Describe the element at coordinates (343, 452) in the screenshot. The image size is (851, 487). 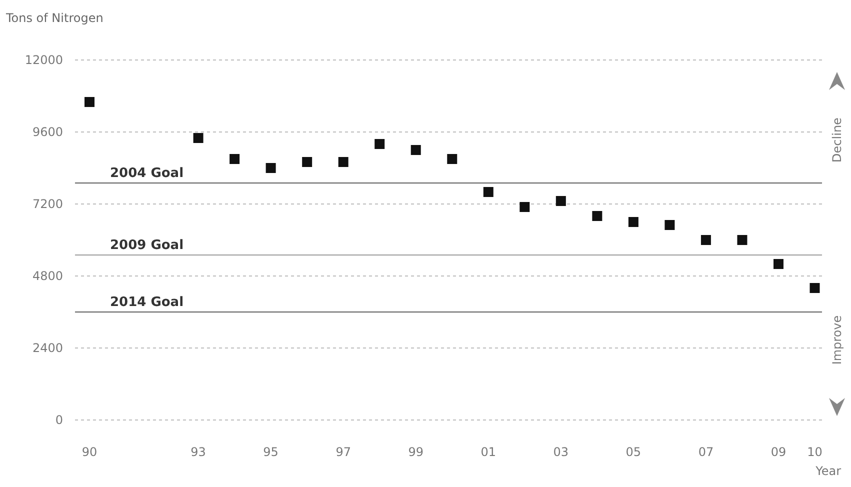
I see `x-tick-label: 97` at that location.